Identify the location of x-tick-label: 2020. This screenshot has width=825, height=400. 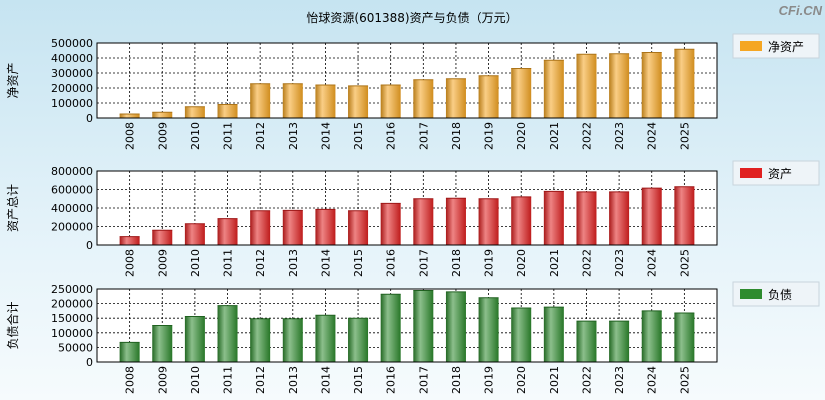
(521, 136).